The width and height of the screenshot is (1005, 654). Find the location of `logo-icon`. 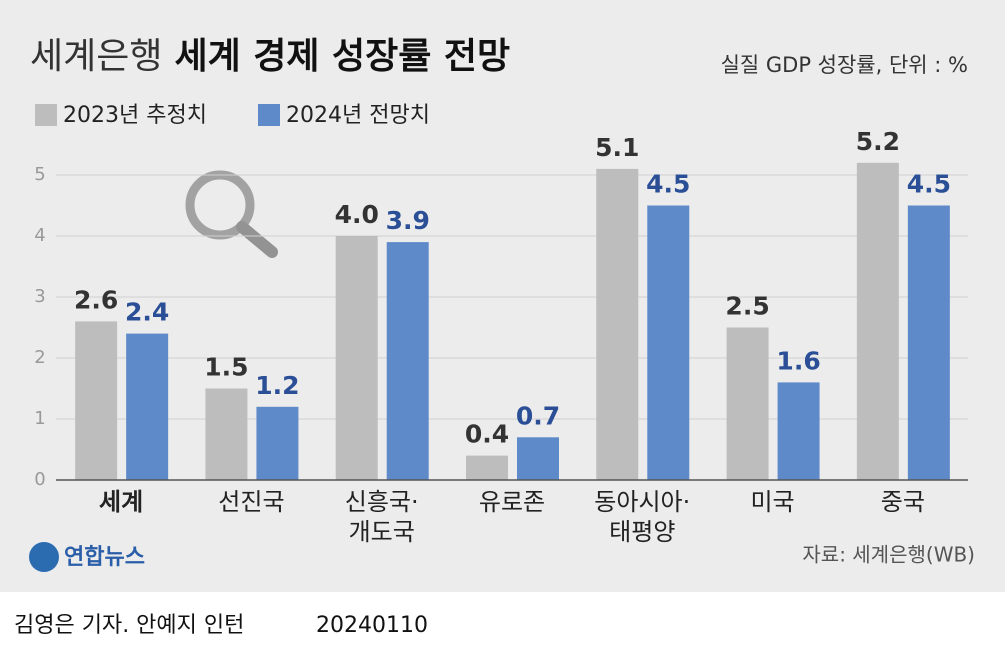

logo-icon is located at coordinates (44, 557).